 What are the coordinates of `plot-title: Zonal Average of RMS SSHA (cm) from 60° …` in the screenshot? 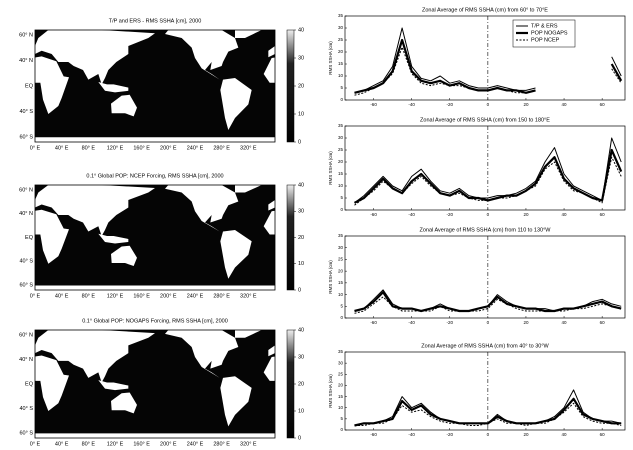 It's located at (485, 10).